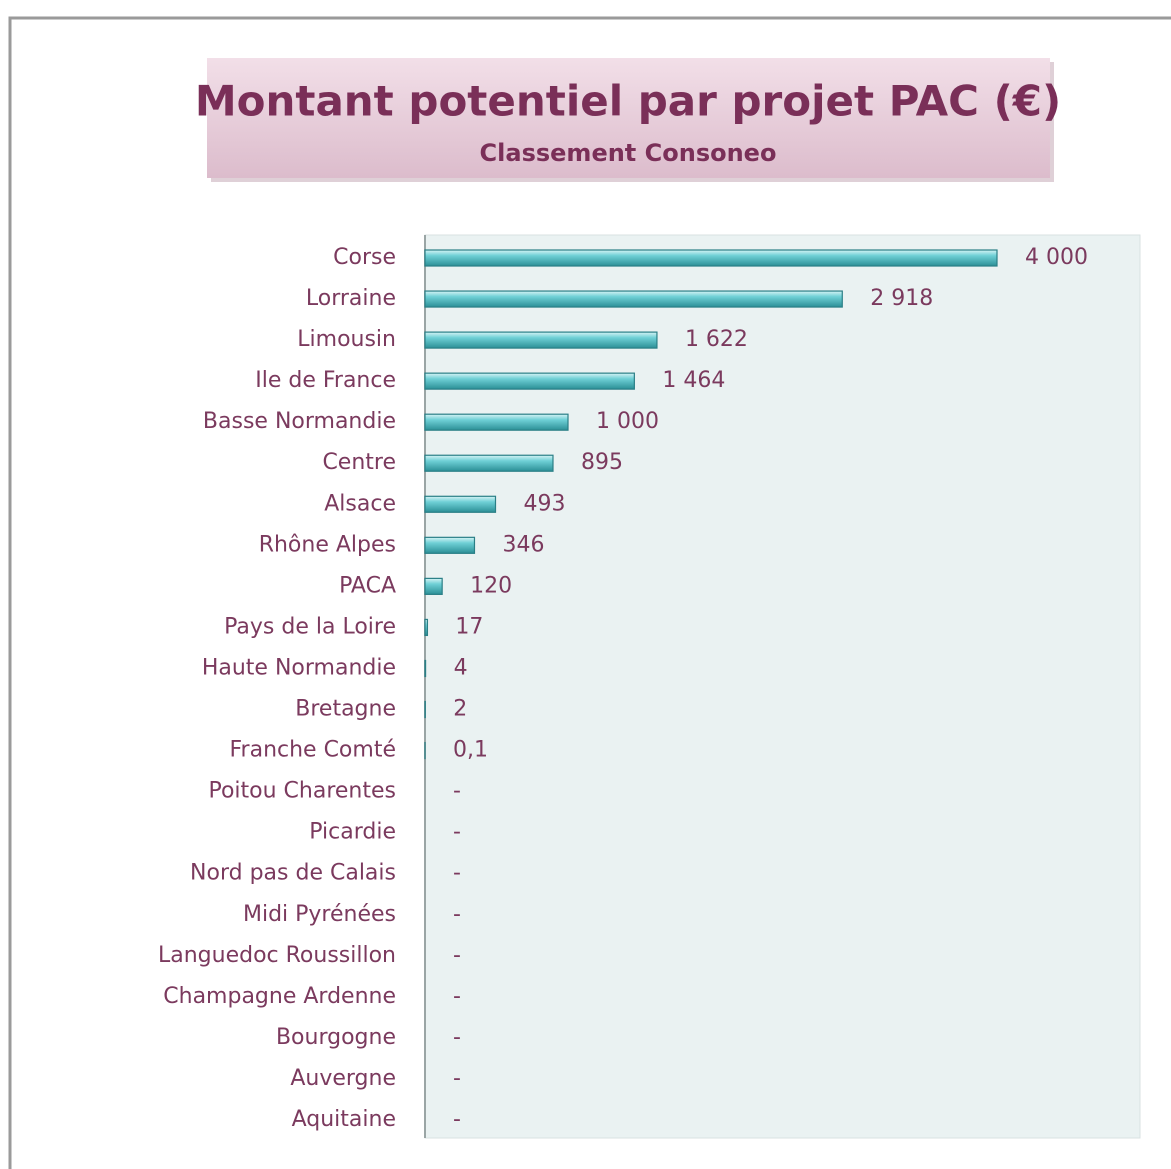 The width and height of the screenshot is (1171, 1169). Describe the element at coordinates (523, 544) in the screenshot. I see `value-label: 346` at that location.